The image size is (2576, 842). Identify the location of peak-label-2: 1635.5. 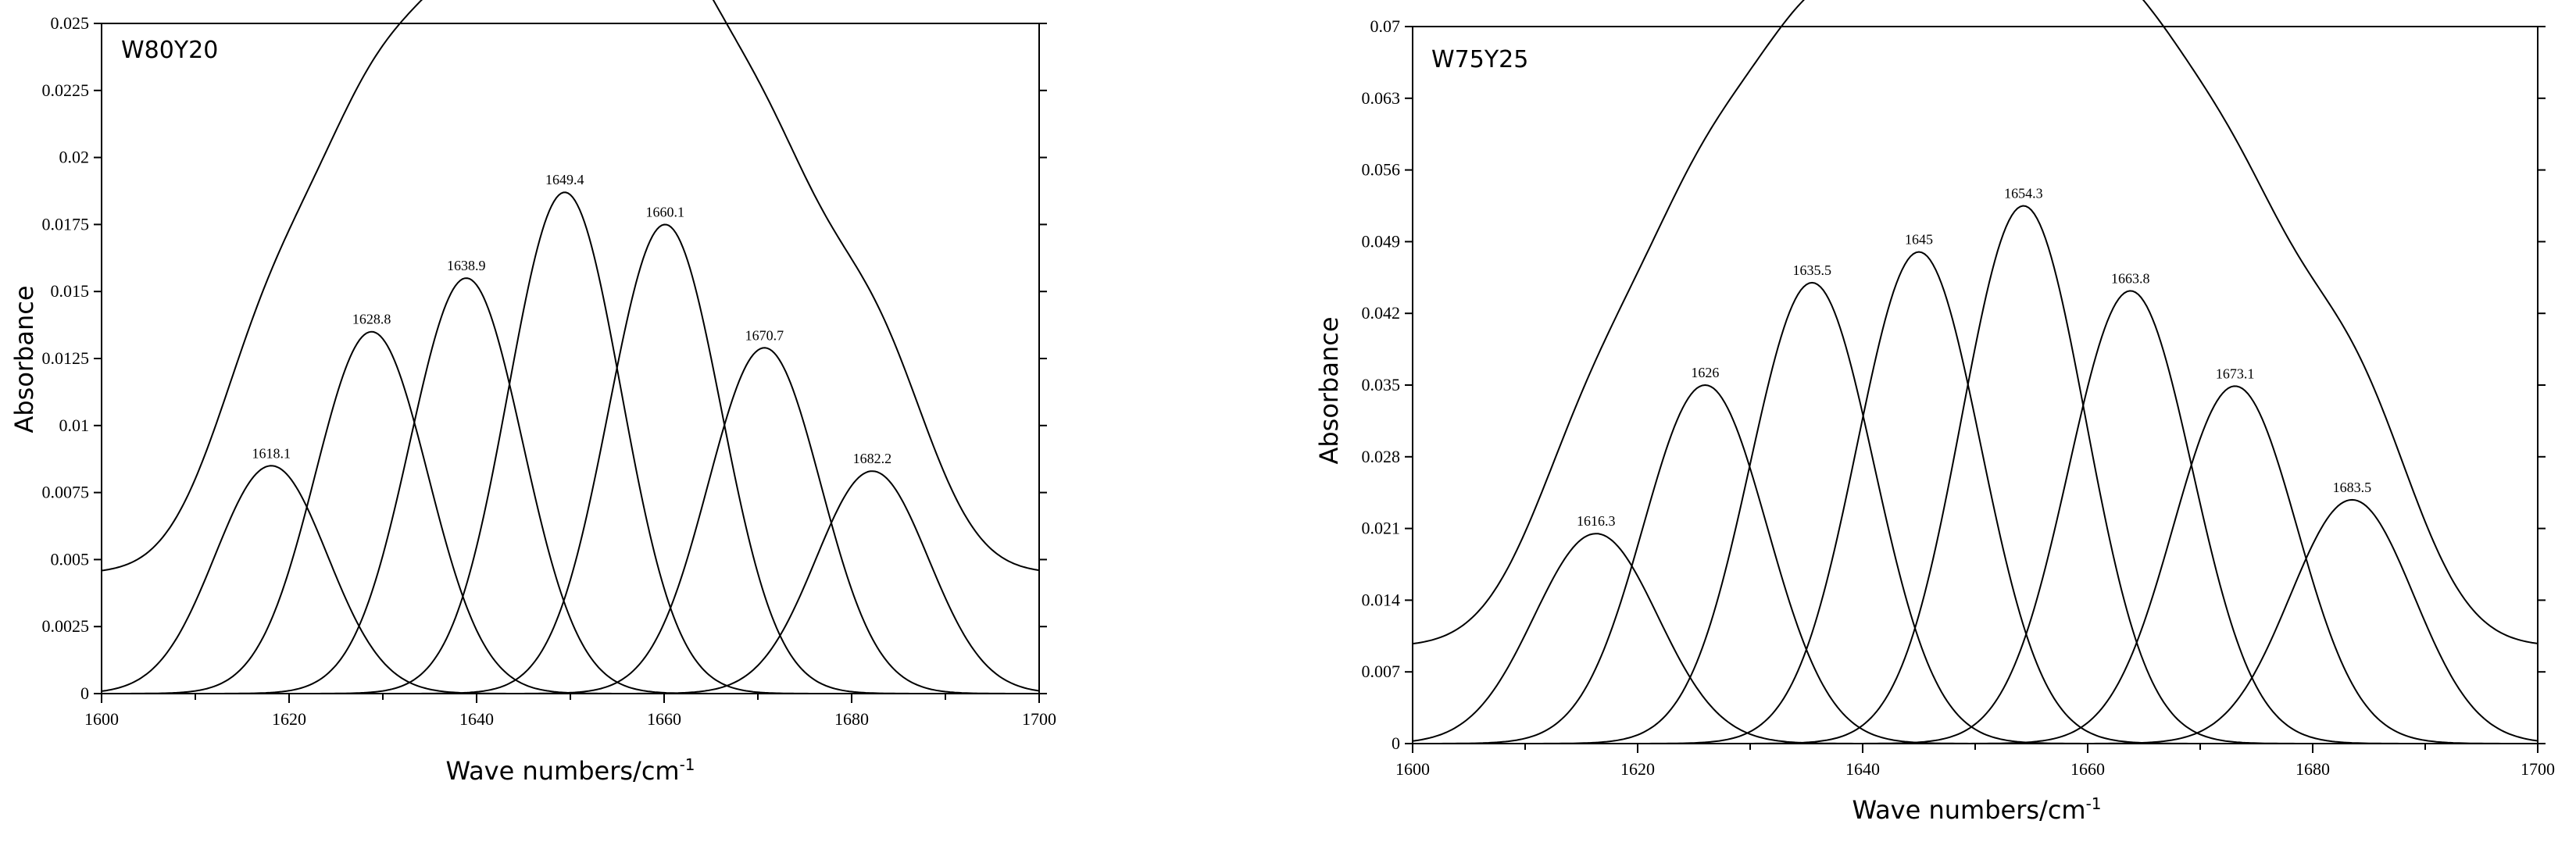
(1812, 270).